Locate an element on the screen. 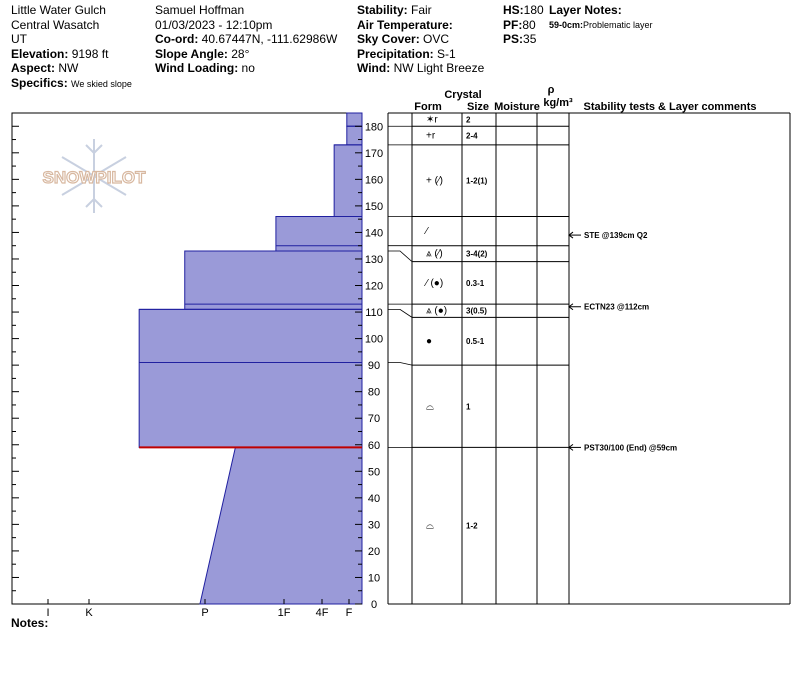 This screenshot has height=676, width=800. col-rho-header: ρ is located at coordinates (551, 90).